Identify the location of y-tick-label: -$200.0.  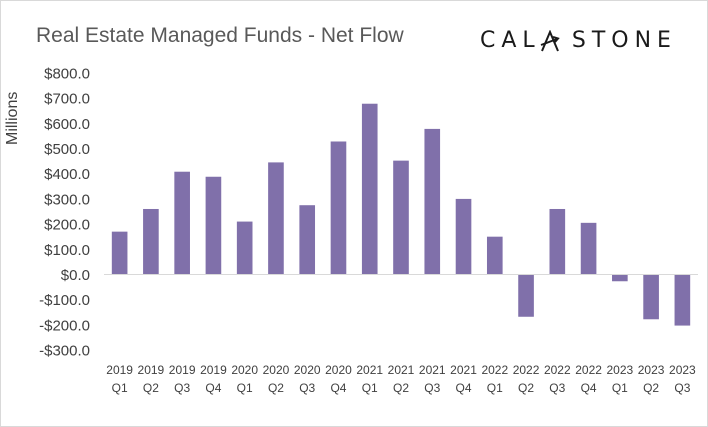
(64, 325).